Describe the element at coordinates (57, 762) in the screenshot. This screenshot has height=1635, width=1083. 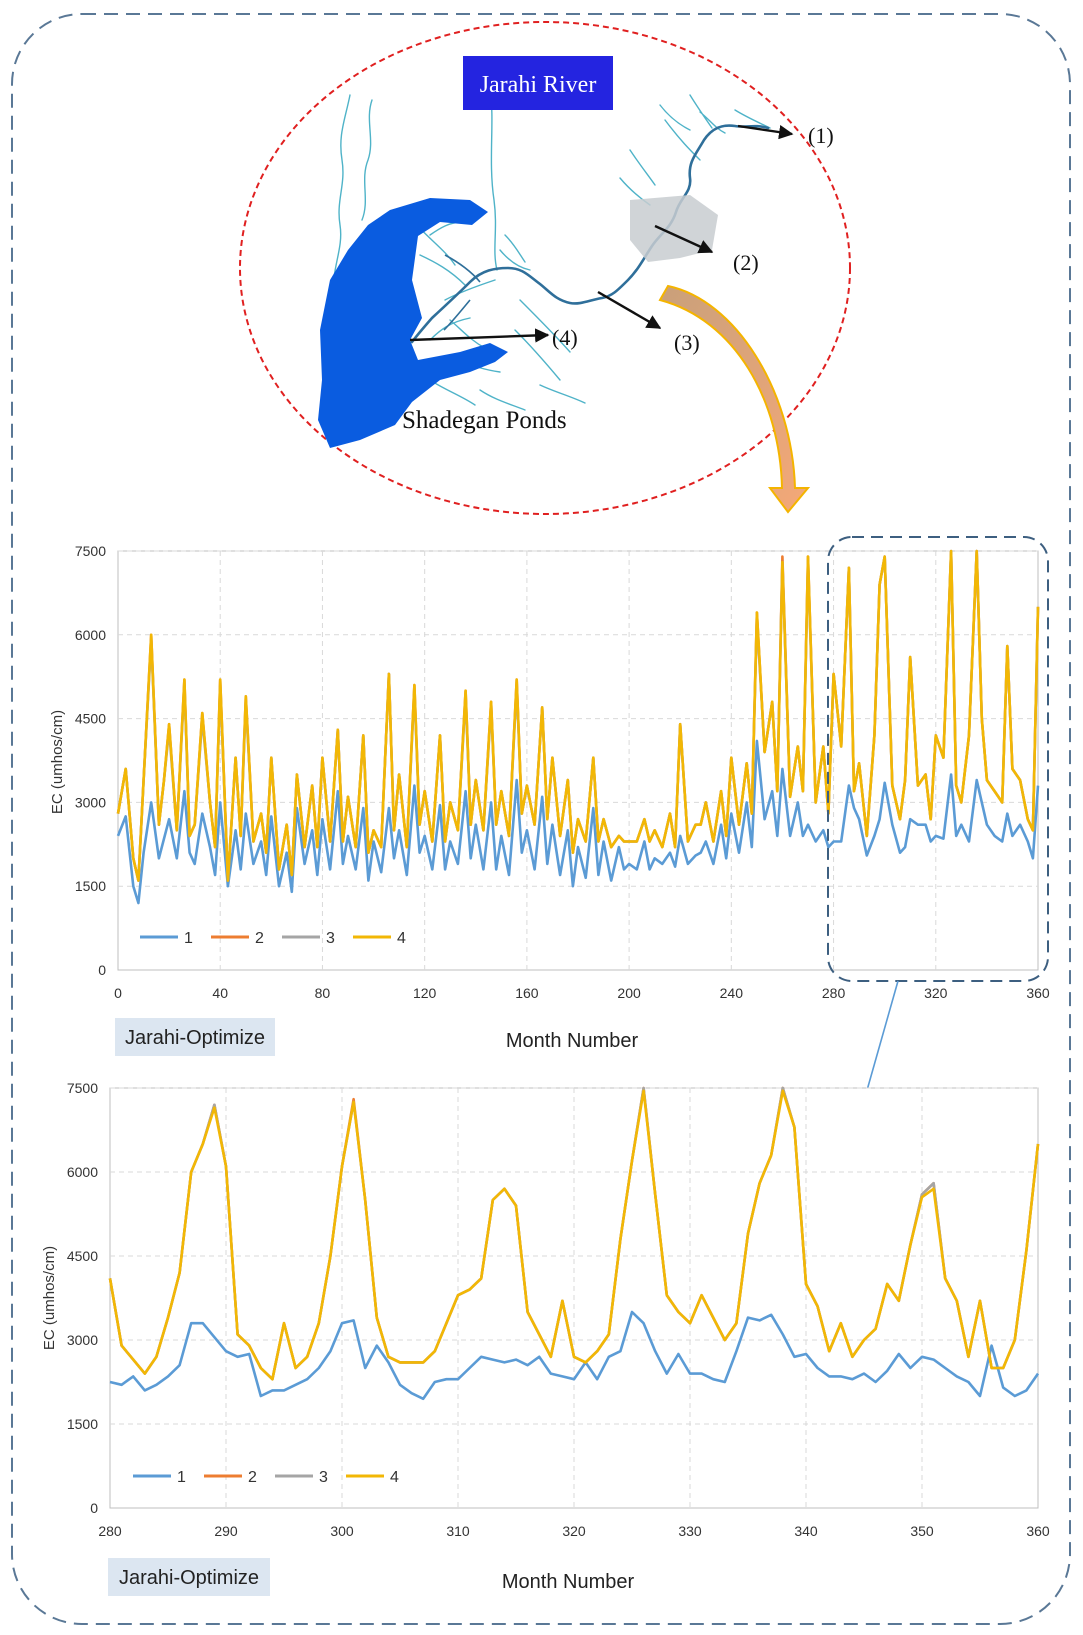
I see `chart1-ylabel: EC (umhos/cm)` at that location.